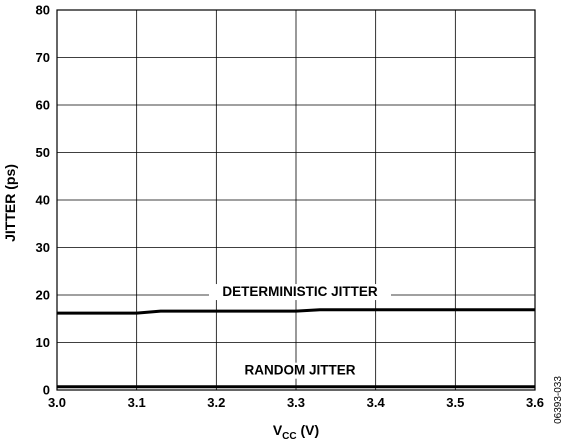  Describe the element at coordinates (43, 10) in the screenshot. I see `y-tick-label: 80` at that location.